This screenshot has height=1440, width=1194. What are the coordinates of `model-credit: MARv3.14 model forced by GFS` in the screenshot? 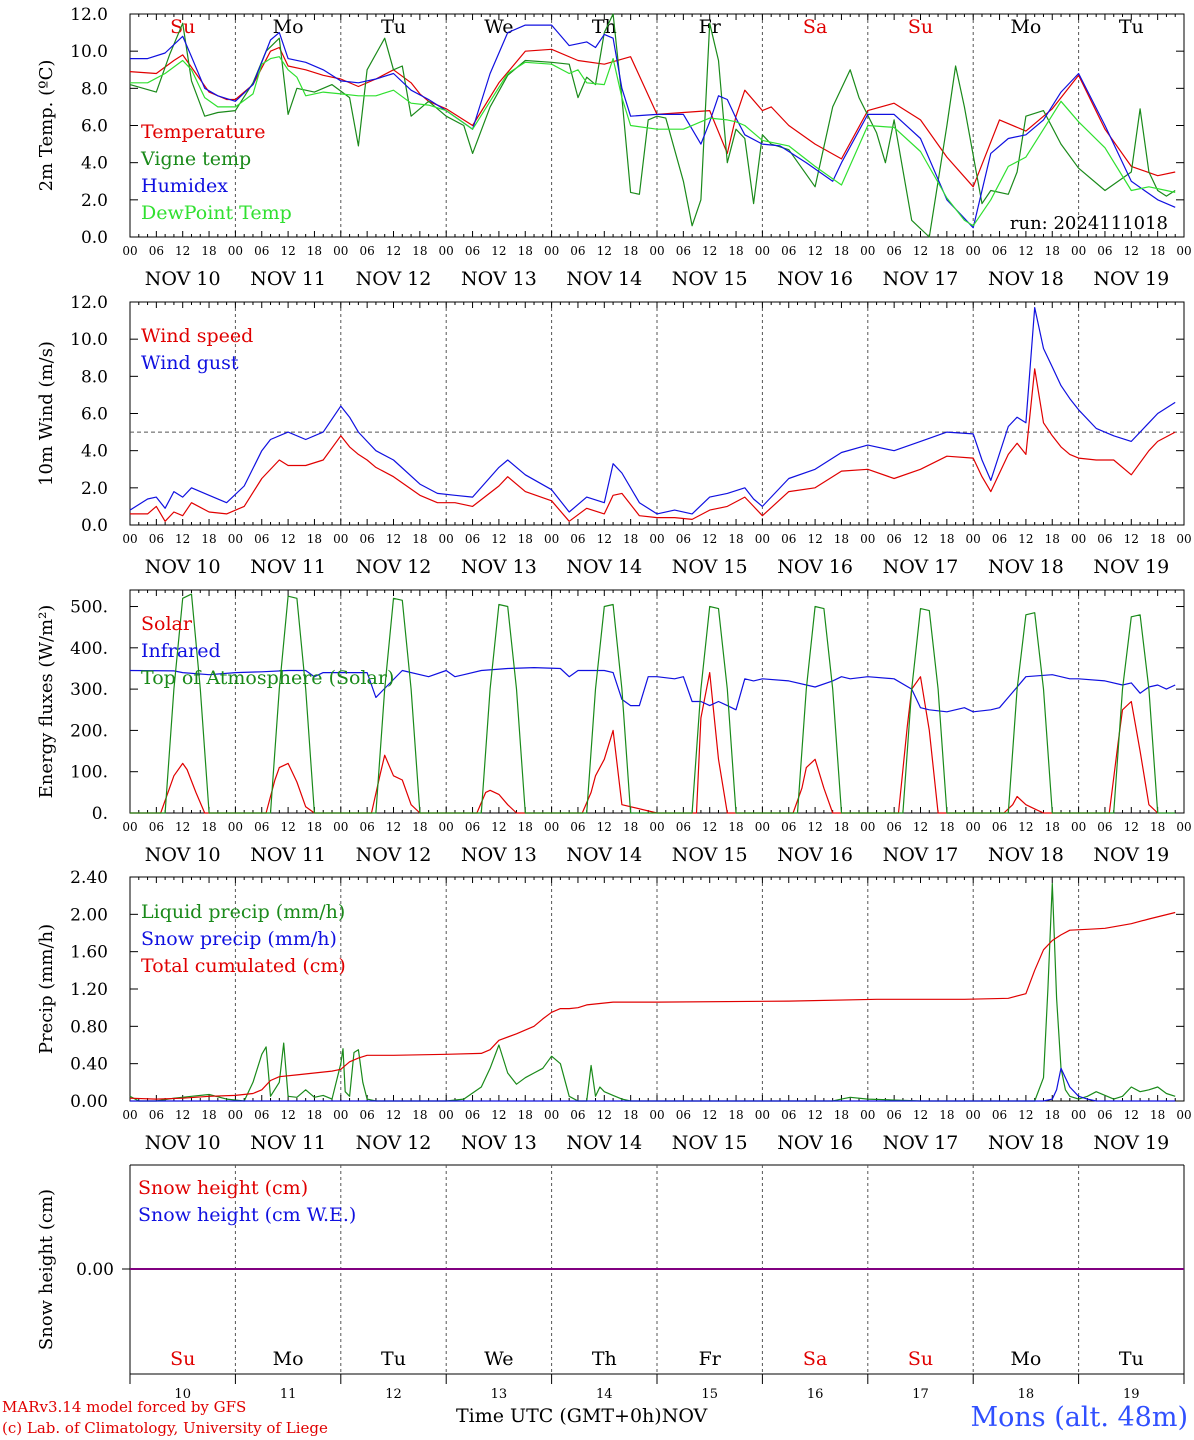 It's located at (124, 1407).